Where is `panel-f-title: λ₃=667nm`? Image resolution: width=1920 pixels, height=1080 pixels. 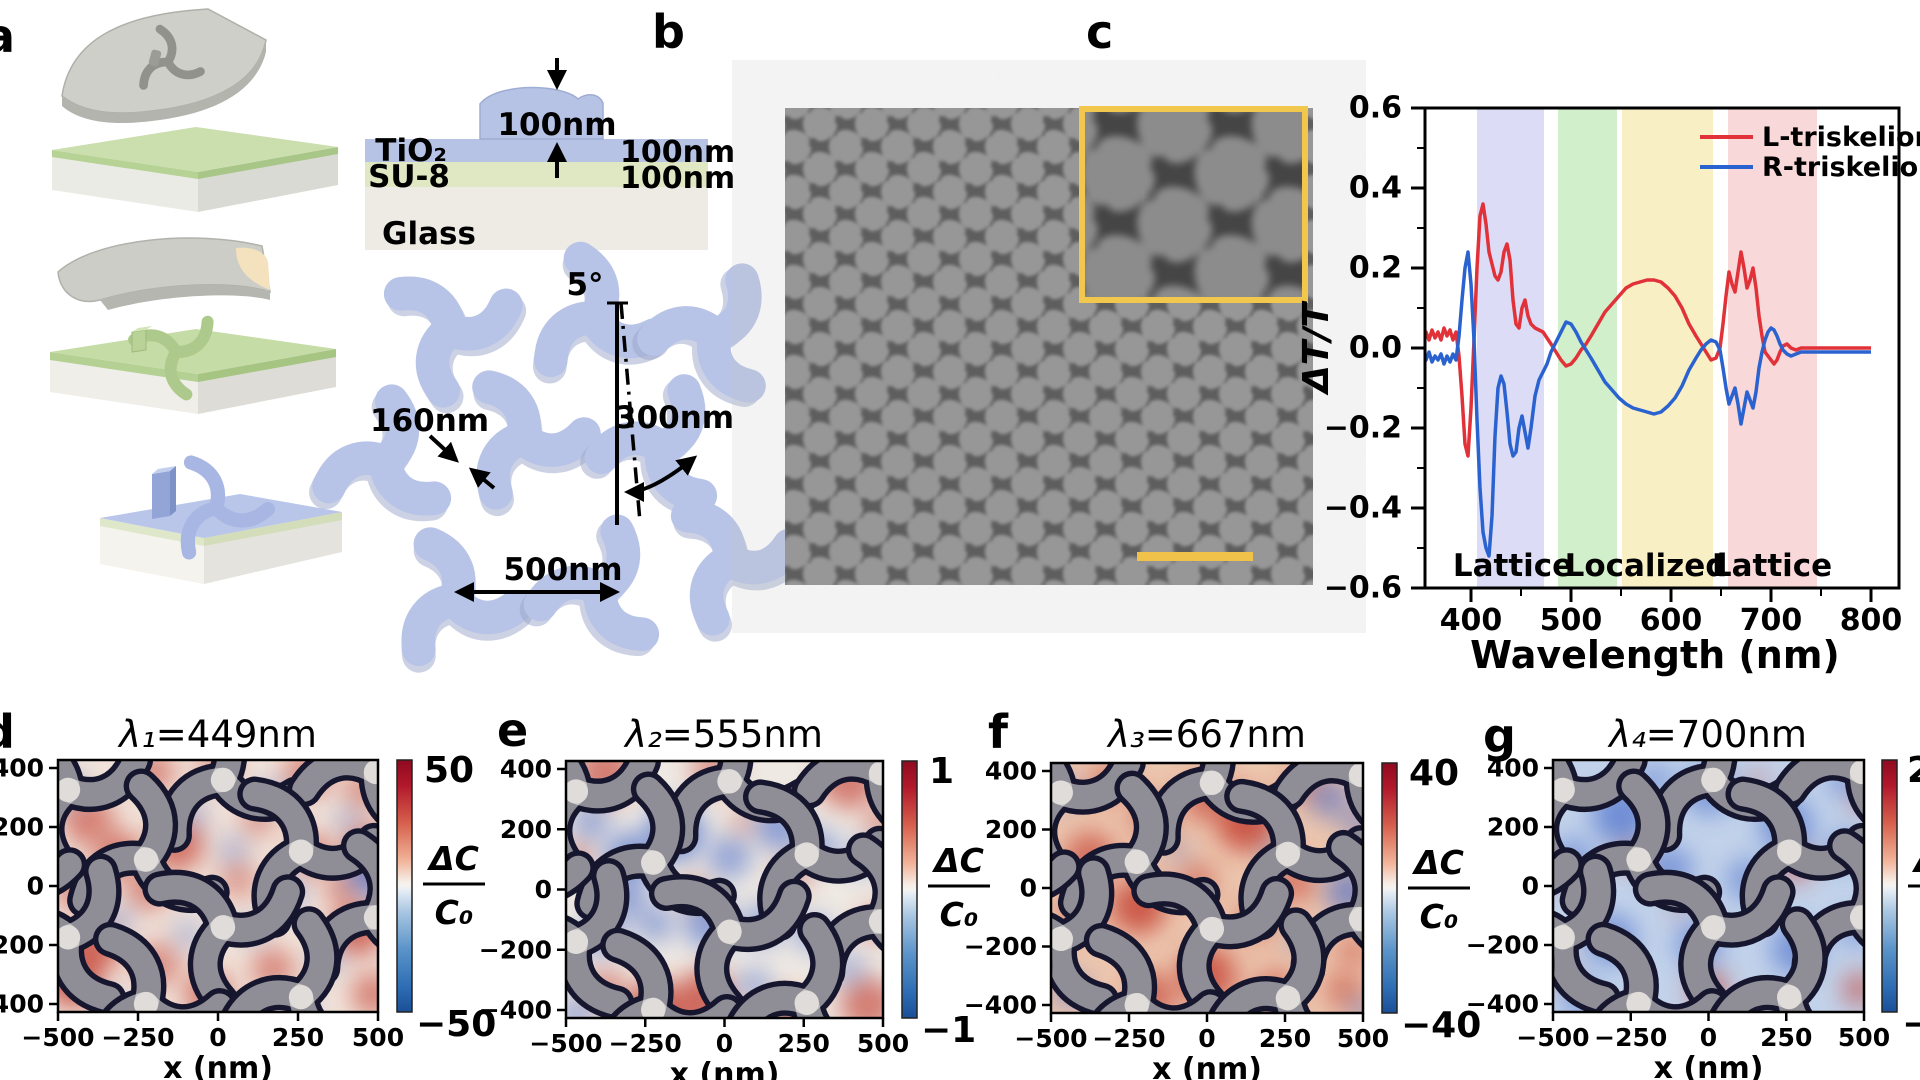
panel-f-title: λ₃=667nm is located at coordinates (1206, 734).